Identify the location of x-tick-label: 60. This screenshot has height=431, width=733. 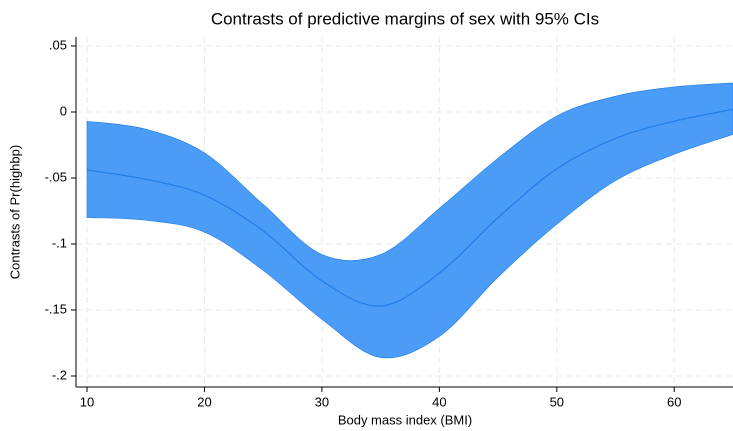
(674, 401).